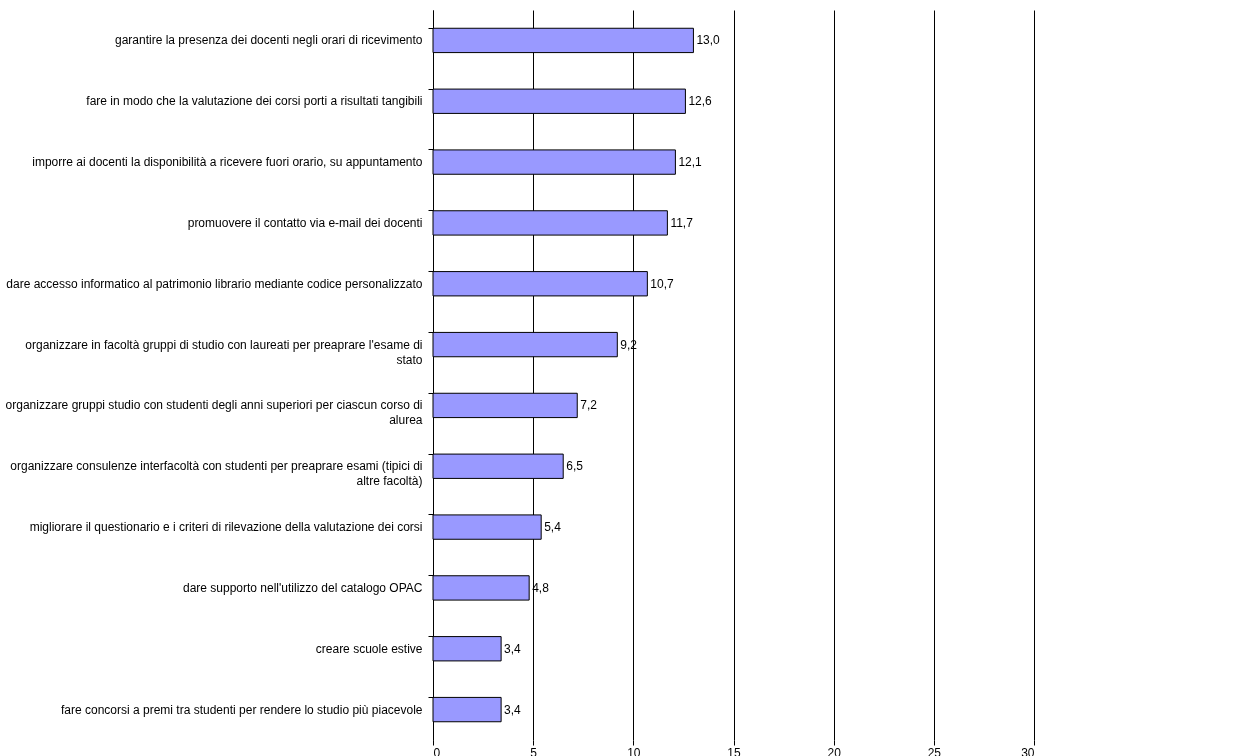 The image size is (1243, 756). I want to click on y-tick-label: organizzare in facoltà gruppi di studio con laureati per preaprare l'esame di stato, so click(224, 352).